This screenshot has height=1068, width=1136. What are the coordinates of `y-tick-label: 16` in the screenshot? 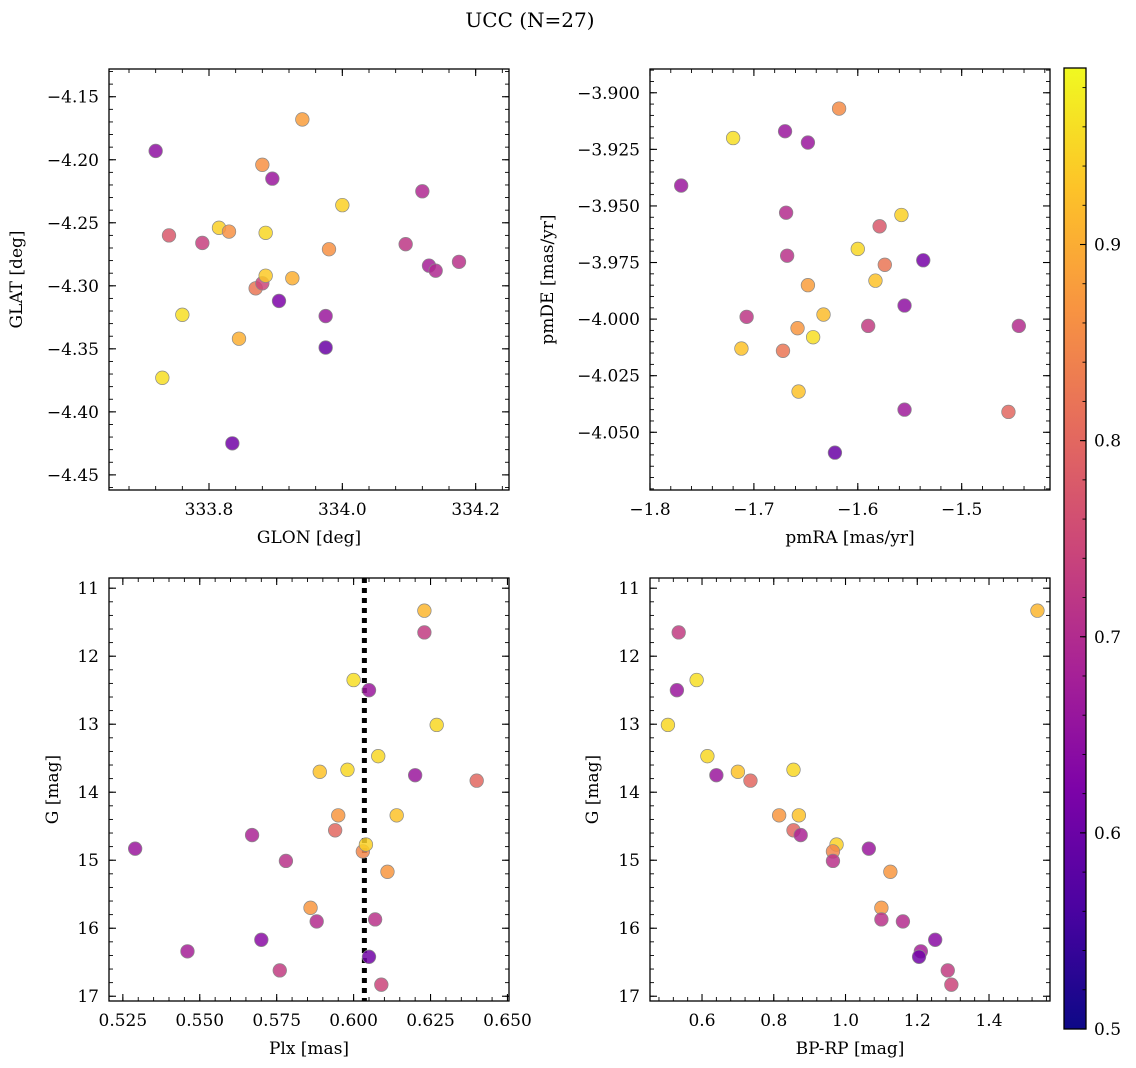 It's located at (629, 929).